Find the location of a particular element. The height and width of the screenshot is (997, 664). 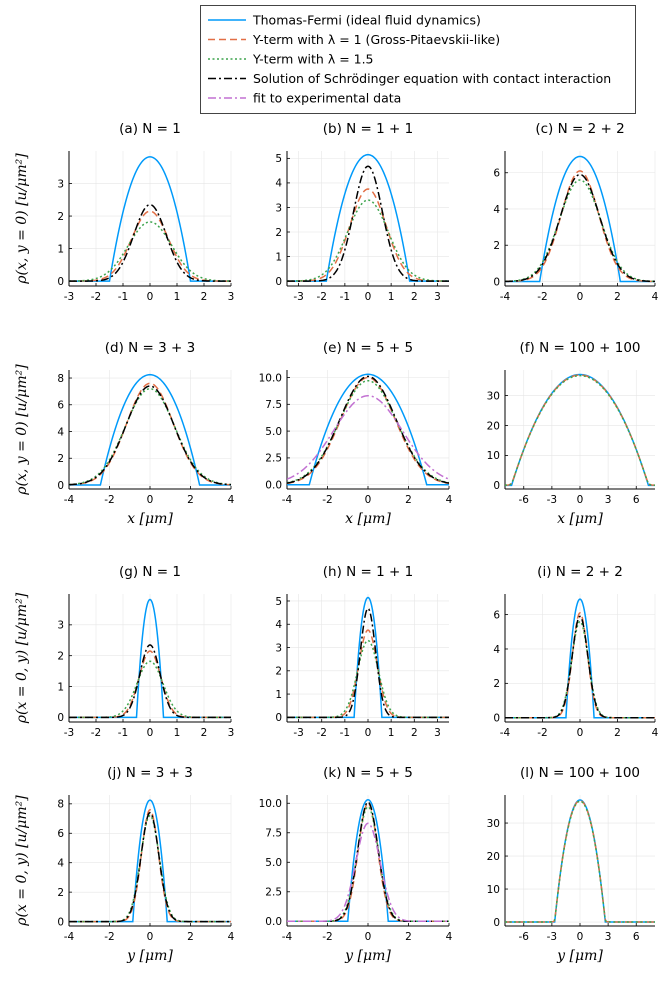

panel-b: (b) N = 1 + 1 -3 -2 -1 0 1 2 3 0 1 2 3 4 5 is located at coordinates (362, 212).